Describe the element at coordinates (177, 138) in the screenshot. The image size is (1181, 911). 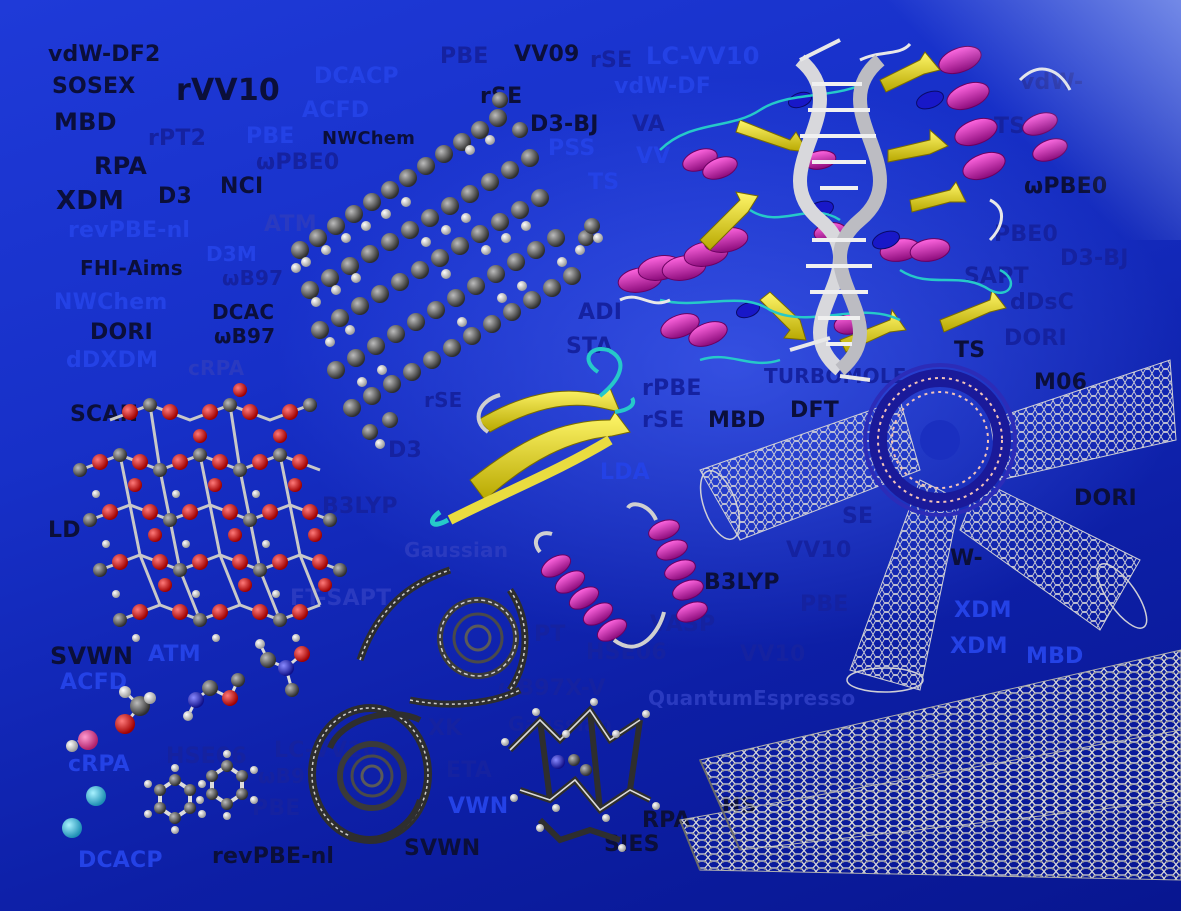
I see `method-term: rPT2` at that location.